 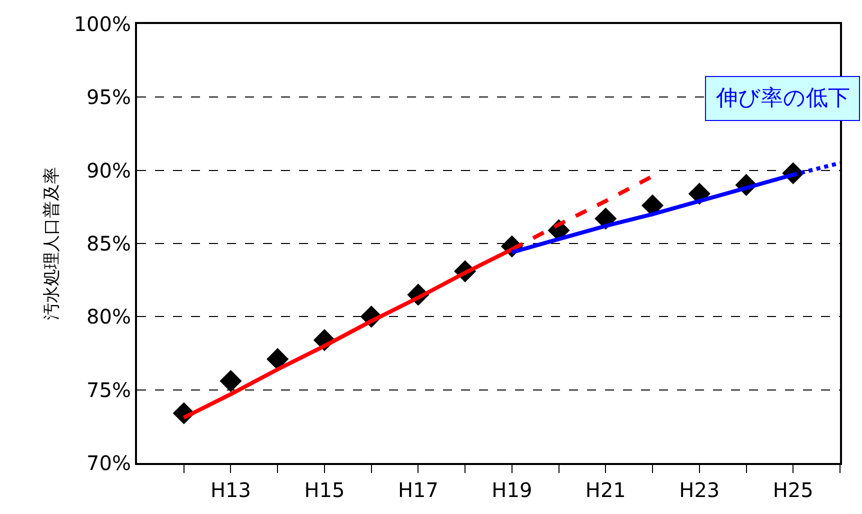 I want to click on y-tick-label: 75%, so click(x=108, y=390).